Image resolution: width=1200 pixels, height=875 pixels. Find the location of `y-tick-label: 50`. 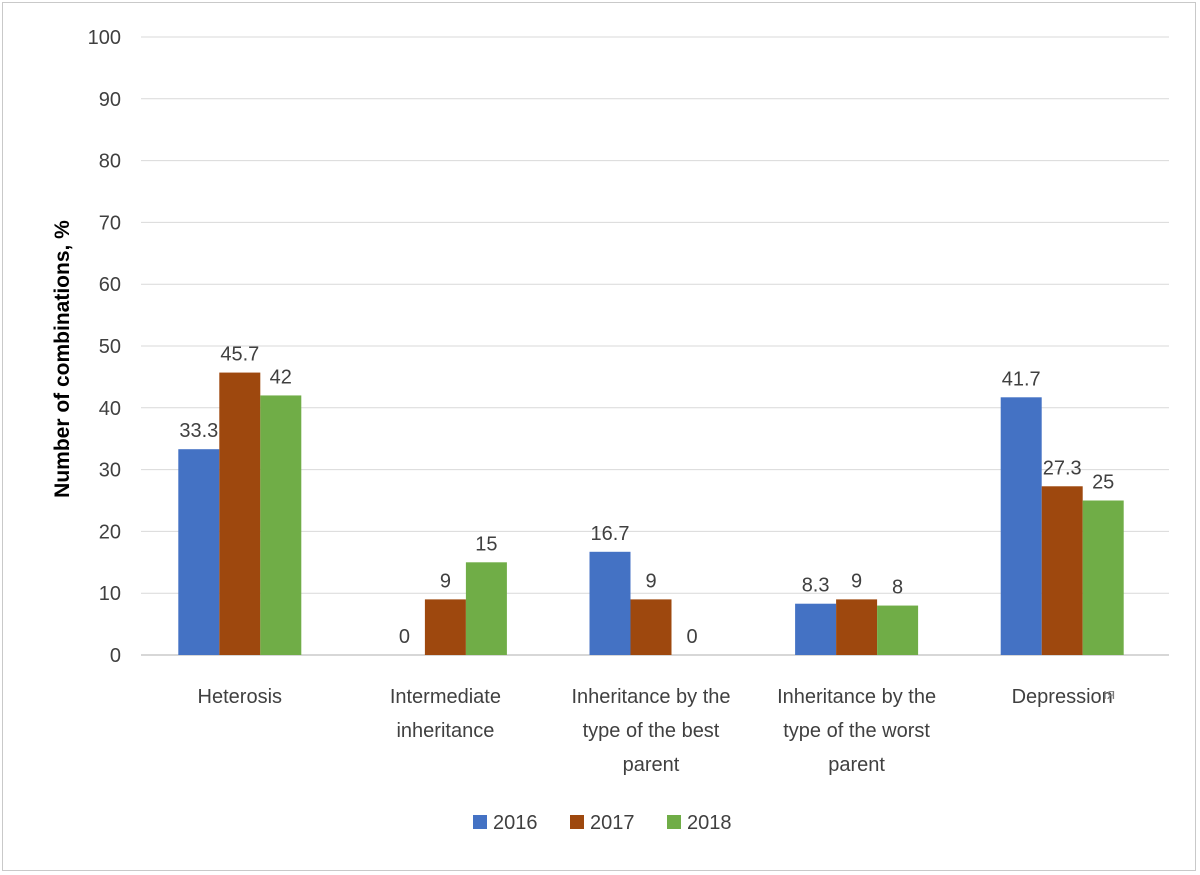

y-tick-label: 50 is located at coordinates (110, 347).